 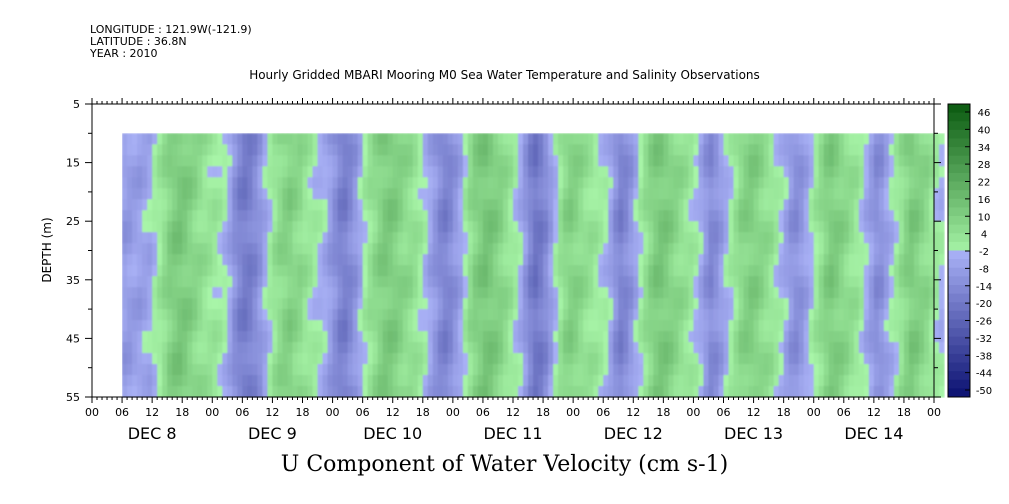 What do you see at coordinates (242, 412) in the screenshot?
I see `x-hour-label: 06` at bounding box center [242, 412].